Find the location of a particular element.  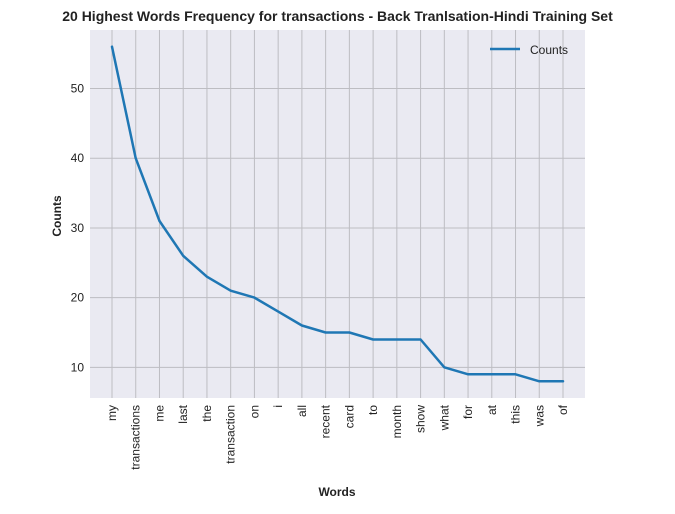

x-tick-label: month is located at coordinates (397, 421).